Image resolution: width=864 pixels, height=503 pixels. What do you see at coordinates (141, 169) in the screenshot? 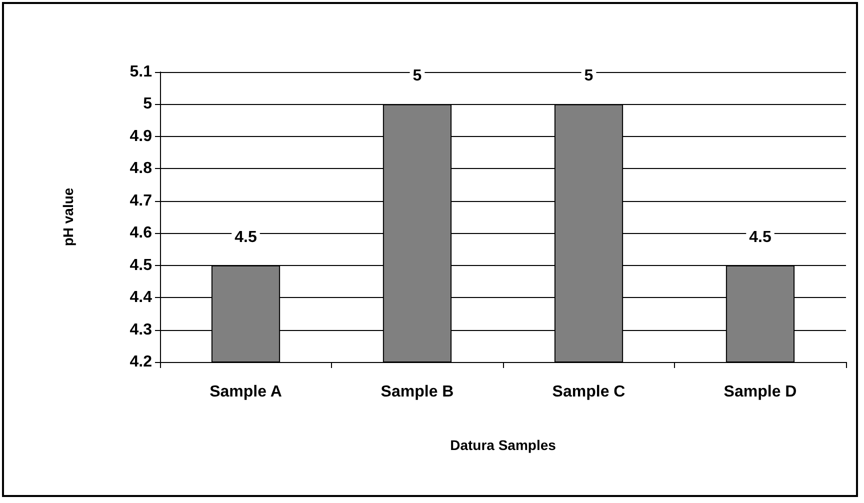
I see `y-tick-label: 4.8` at bounding box center [141, 169].